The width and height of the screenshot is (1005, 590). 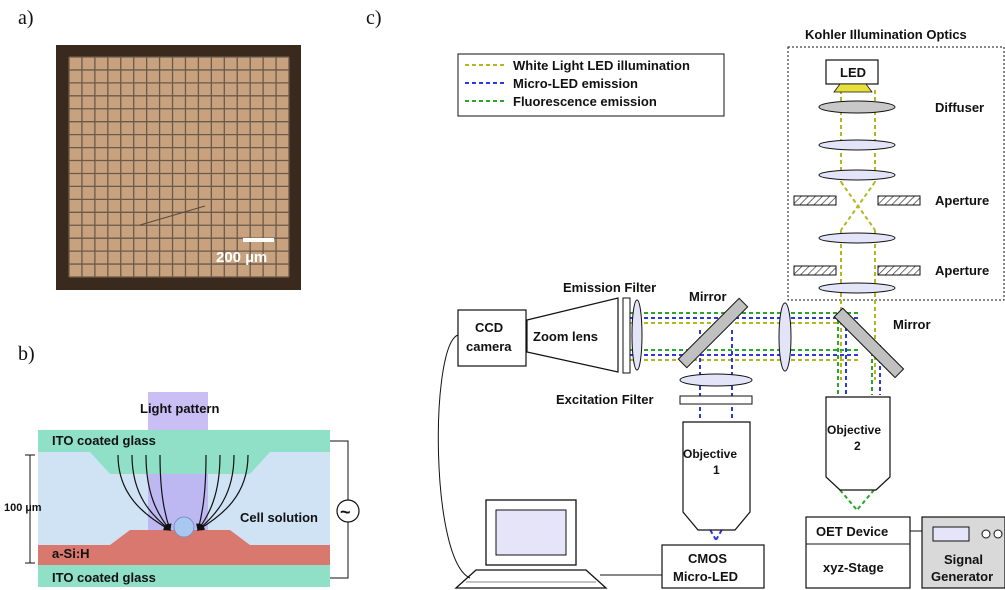 I want to click on kohler-box, so click(x=896, y=173).